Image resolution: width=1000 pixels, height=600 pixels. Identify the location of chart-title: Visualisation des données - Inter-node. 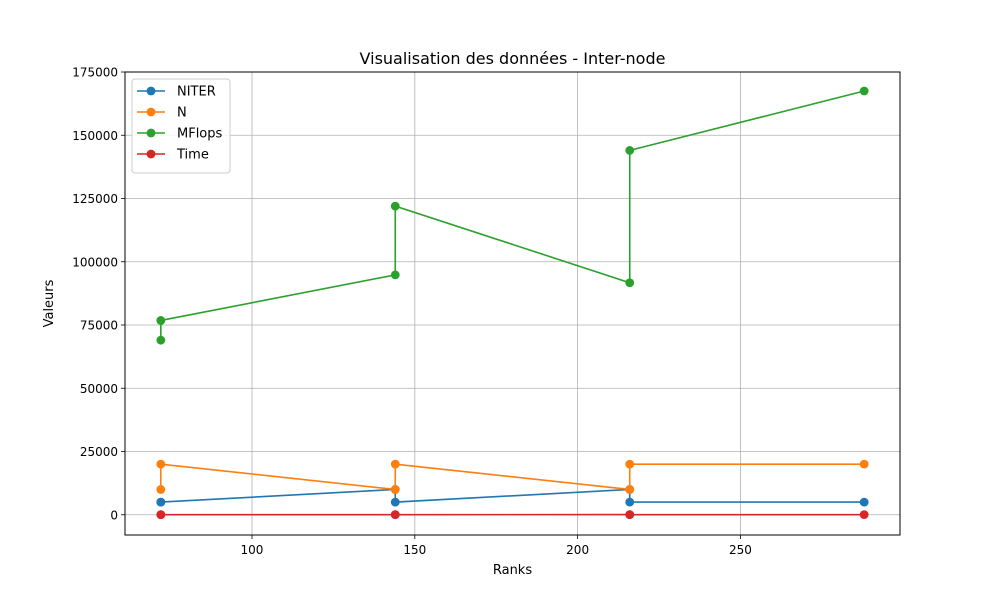
(513, 58).